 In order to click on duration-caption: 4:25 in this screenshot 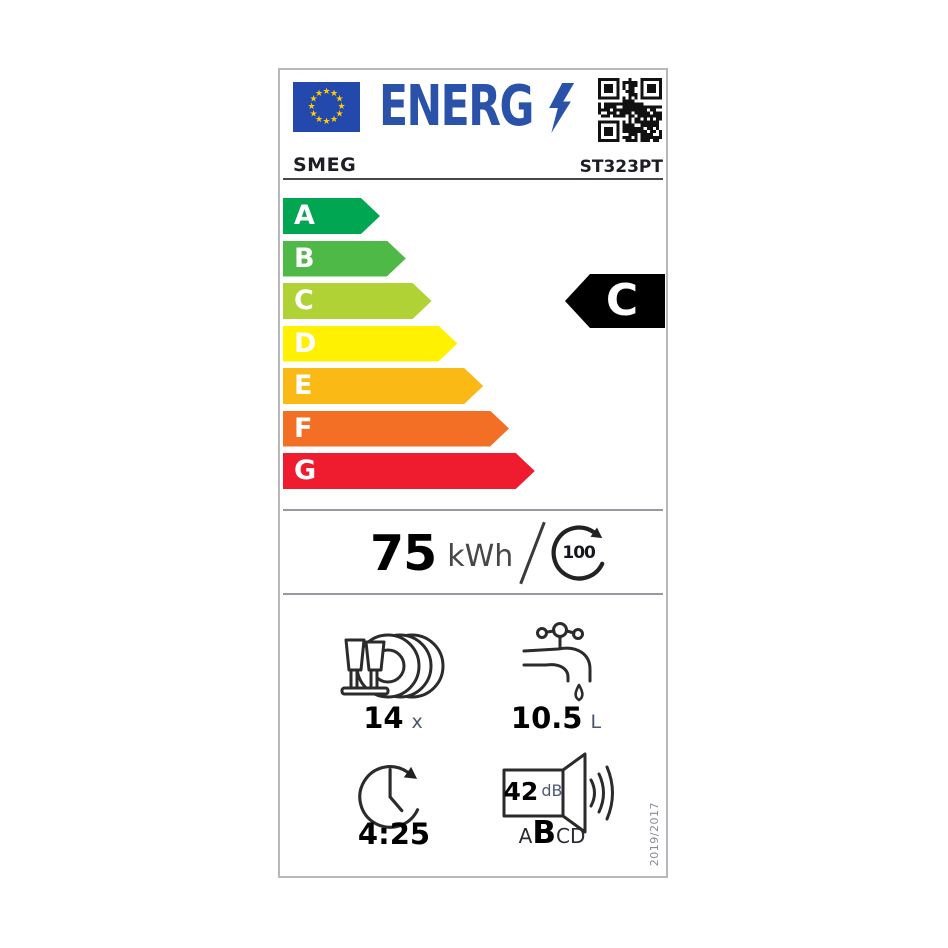, I will do `click(394, 834)`.